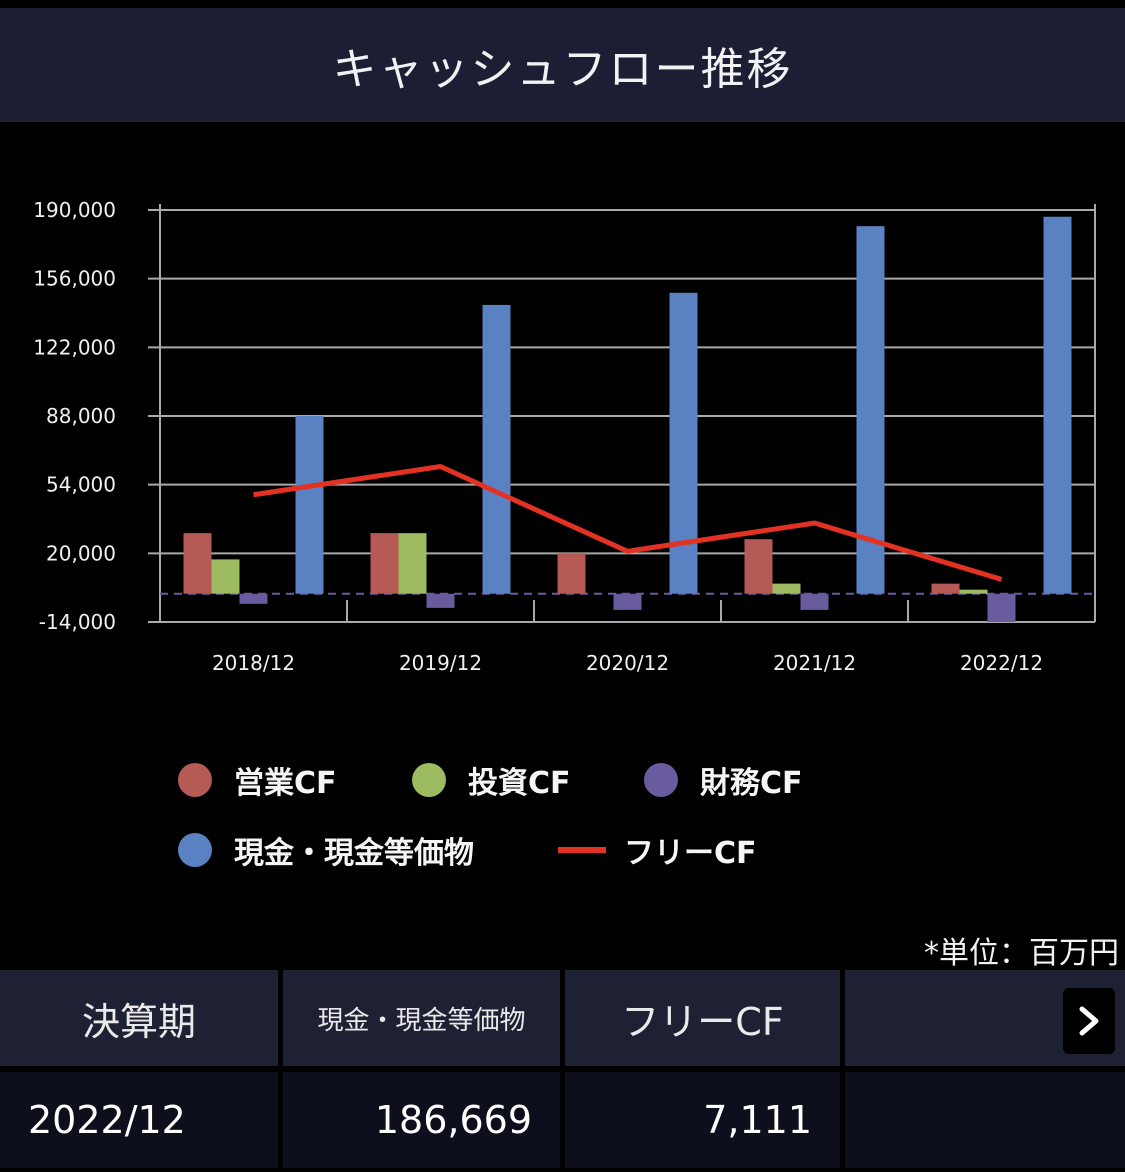  I want to click on free-cf-line, so click(628, 522).